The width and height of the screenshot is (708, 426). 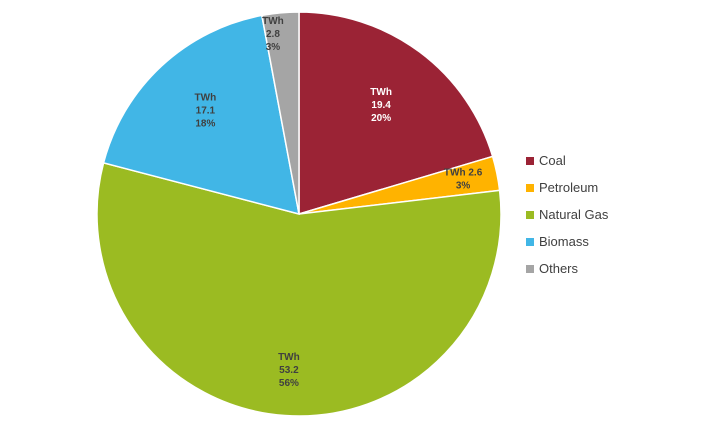 I want to click on legend-item-biomass: Biomass, so click(x=567, y=241).